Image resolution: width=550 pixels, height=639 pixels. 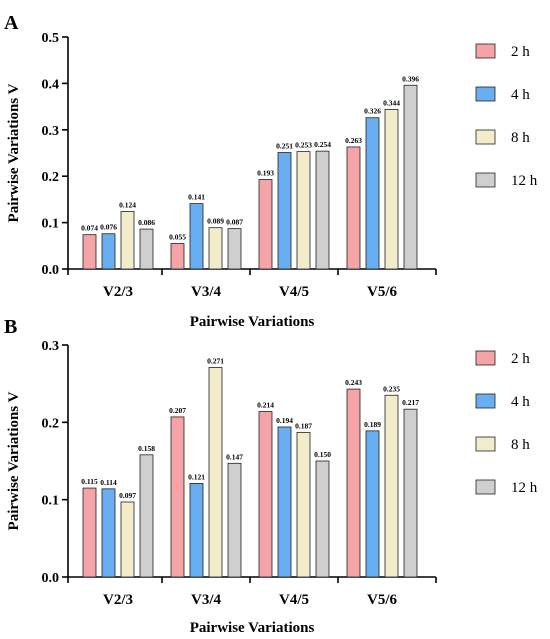 I want to click on data-label: 0.243, so click(x=353, y=382).